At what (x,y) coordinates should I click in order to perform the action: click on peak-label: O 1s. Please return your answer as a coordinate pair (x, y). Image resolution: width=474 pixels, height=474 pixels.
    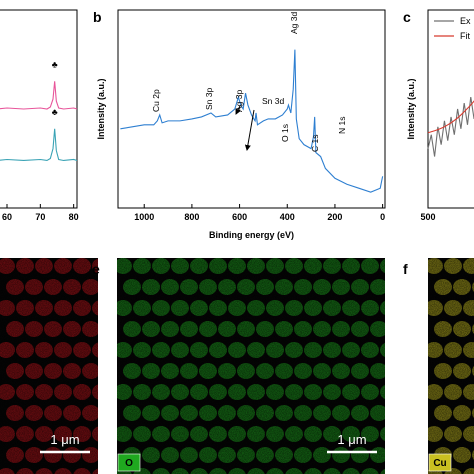
    Looking at the image, I should click on (285, 133).